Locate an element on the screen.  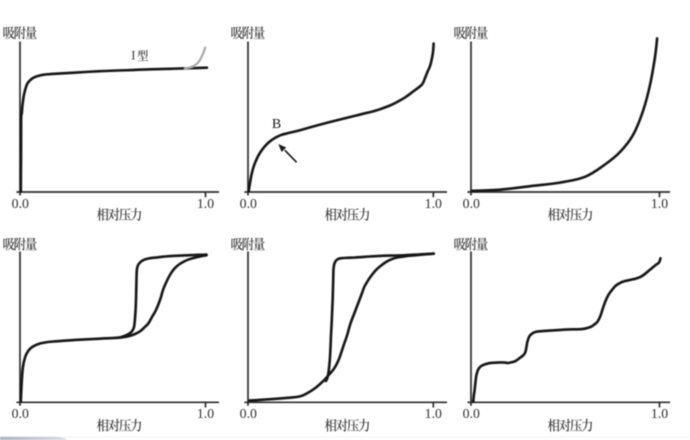
svg-text: I is located at coordinates (133, 56).